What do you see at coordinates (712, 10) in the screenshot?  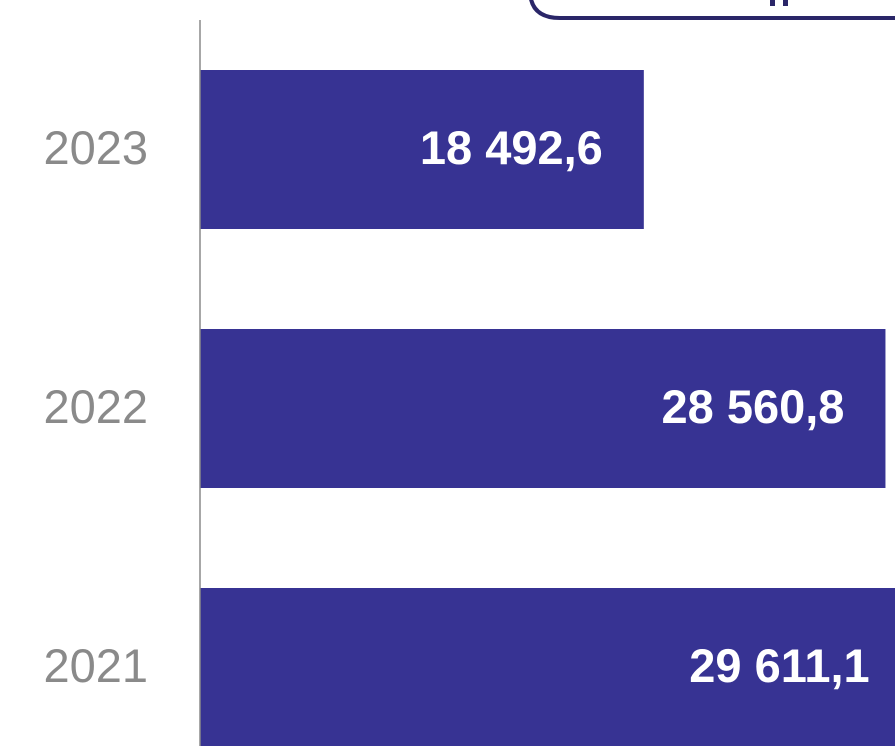 I see `header-box` at bounding box center [712, 10].